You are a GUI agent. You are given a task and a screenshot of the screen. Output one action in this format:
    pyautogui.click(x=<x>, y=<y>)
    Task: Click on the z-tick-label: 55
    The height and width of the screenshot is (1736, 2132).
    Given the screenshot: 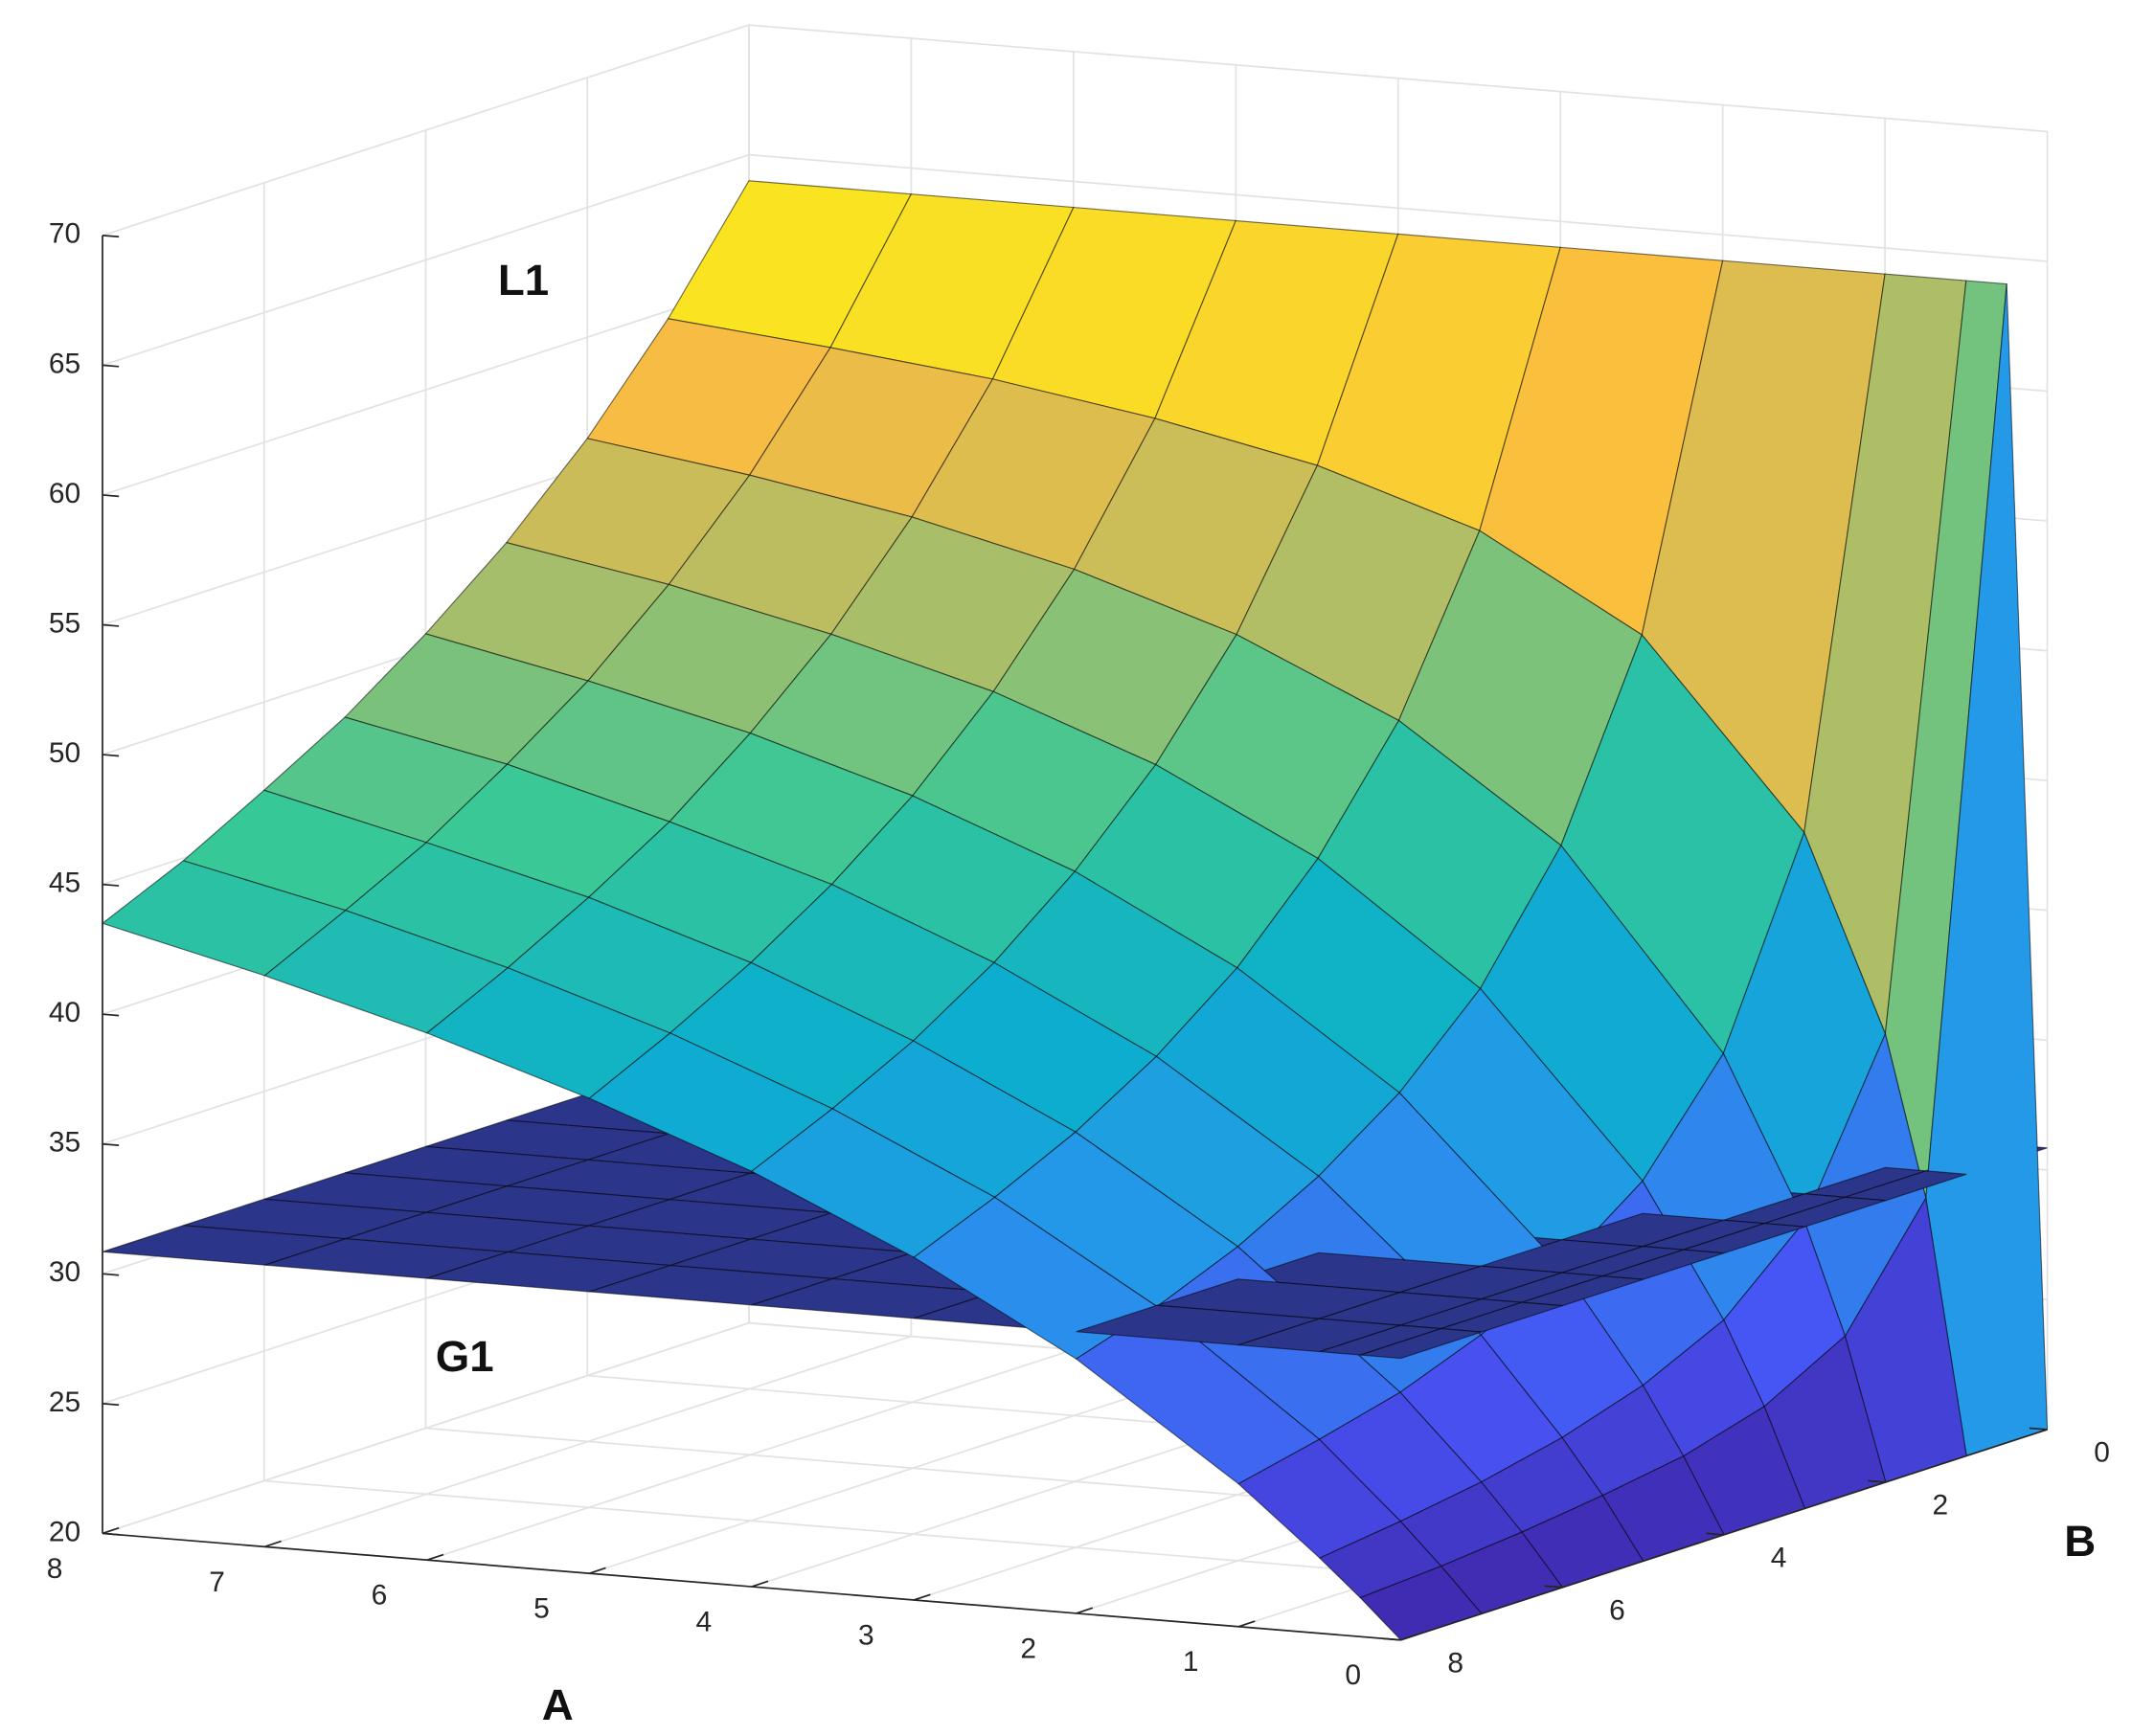 What is the action you would take?
    pyautogui.click(x=64, y=623)
    